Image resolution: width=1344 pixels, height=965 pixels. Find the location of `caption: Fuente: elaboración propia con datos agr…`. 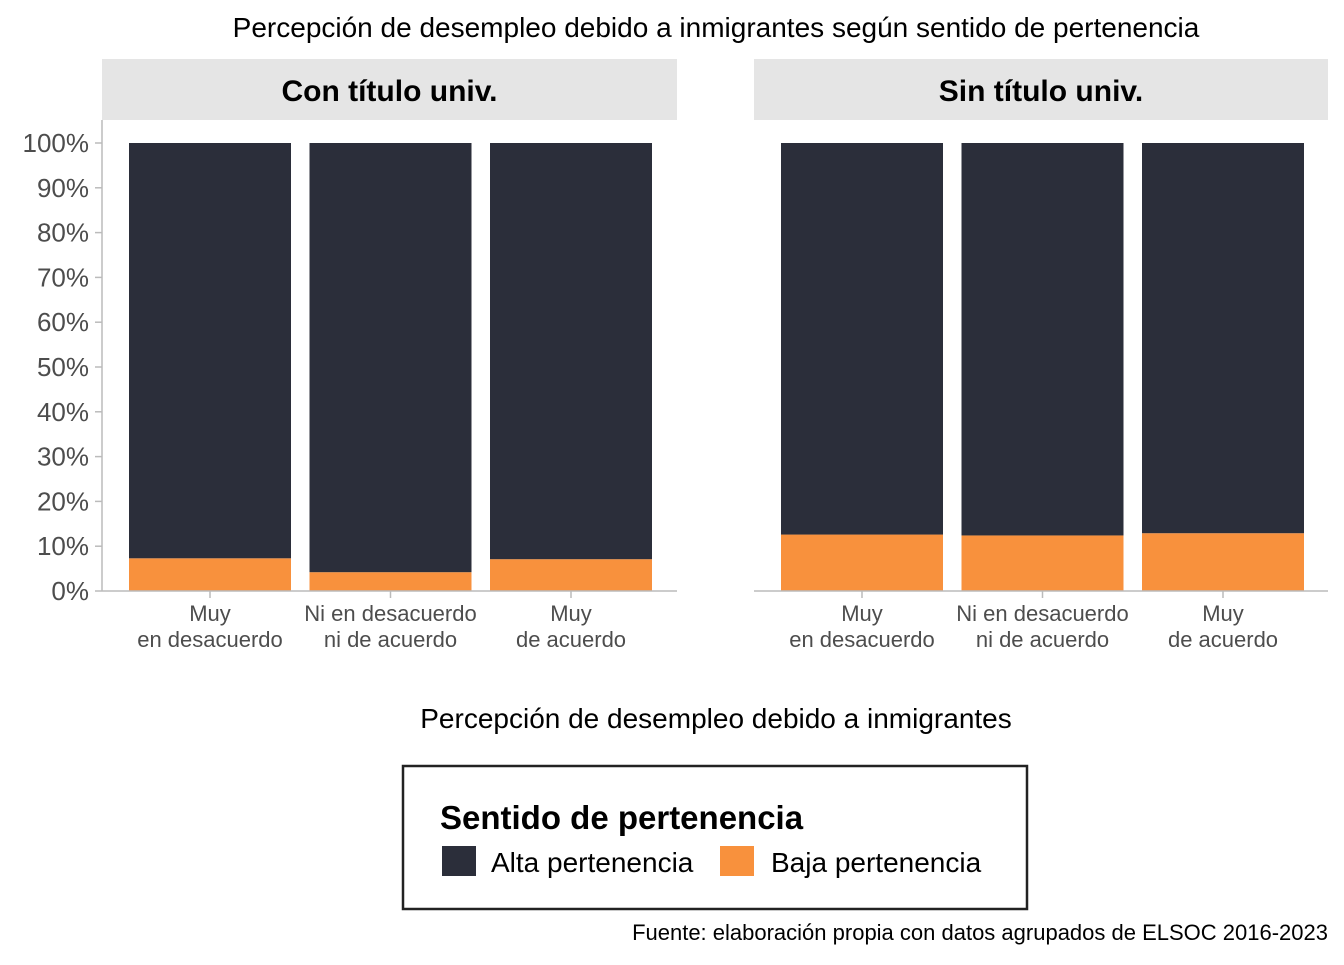

caption: Fuente: elaboración propia con datos agr… is located at coordinates (980, 932).